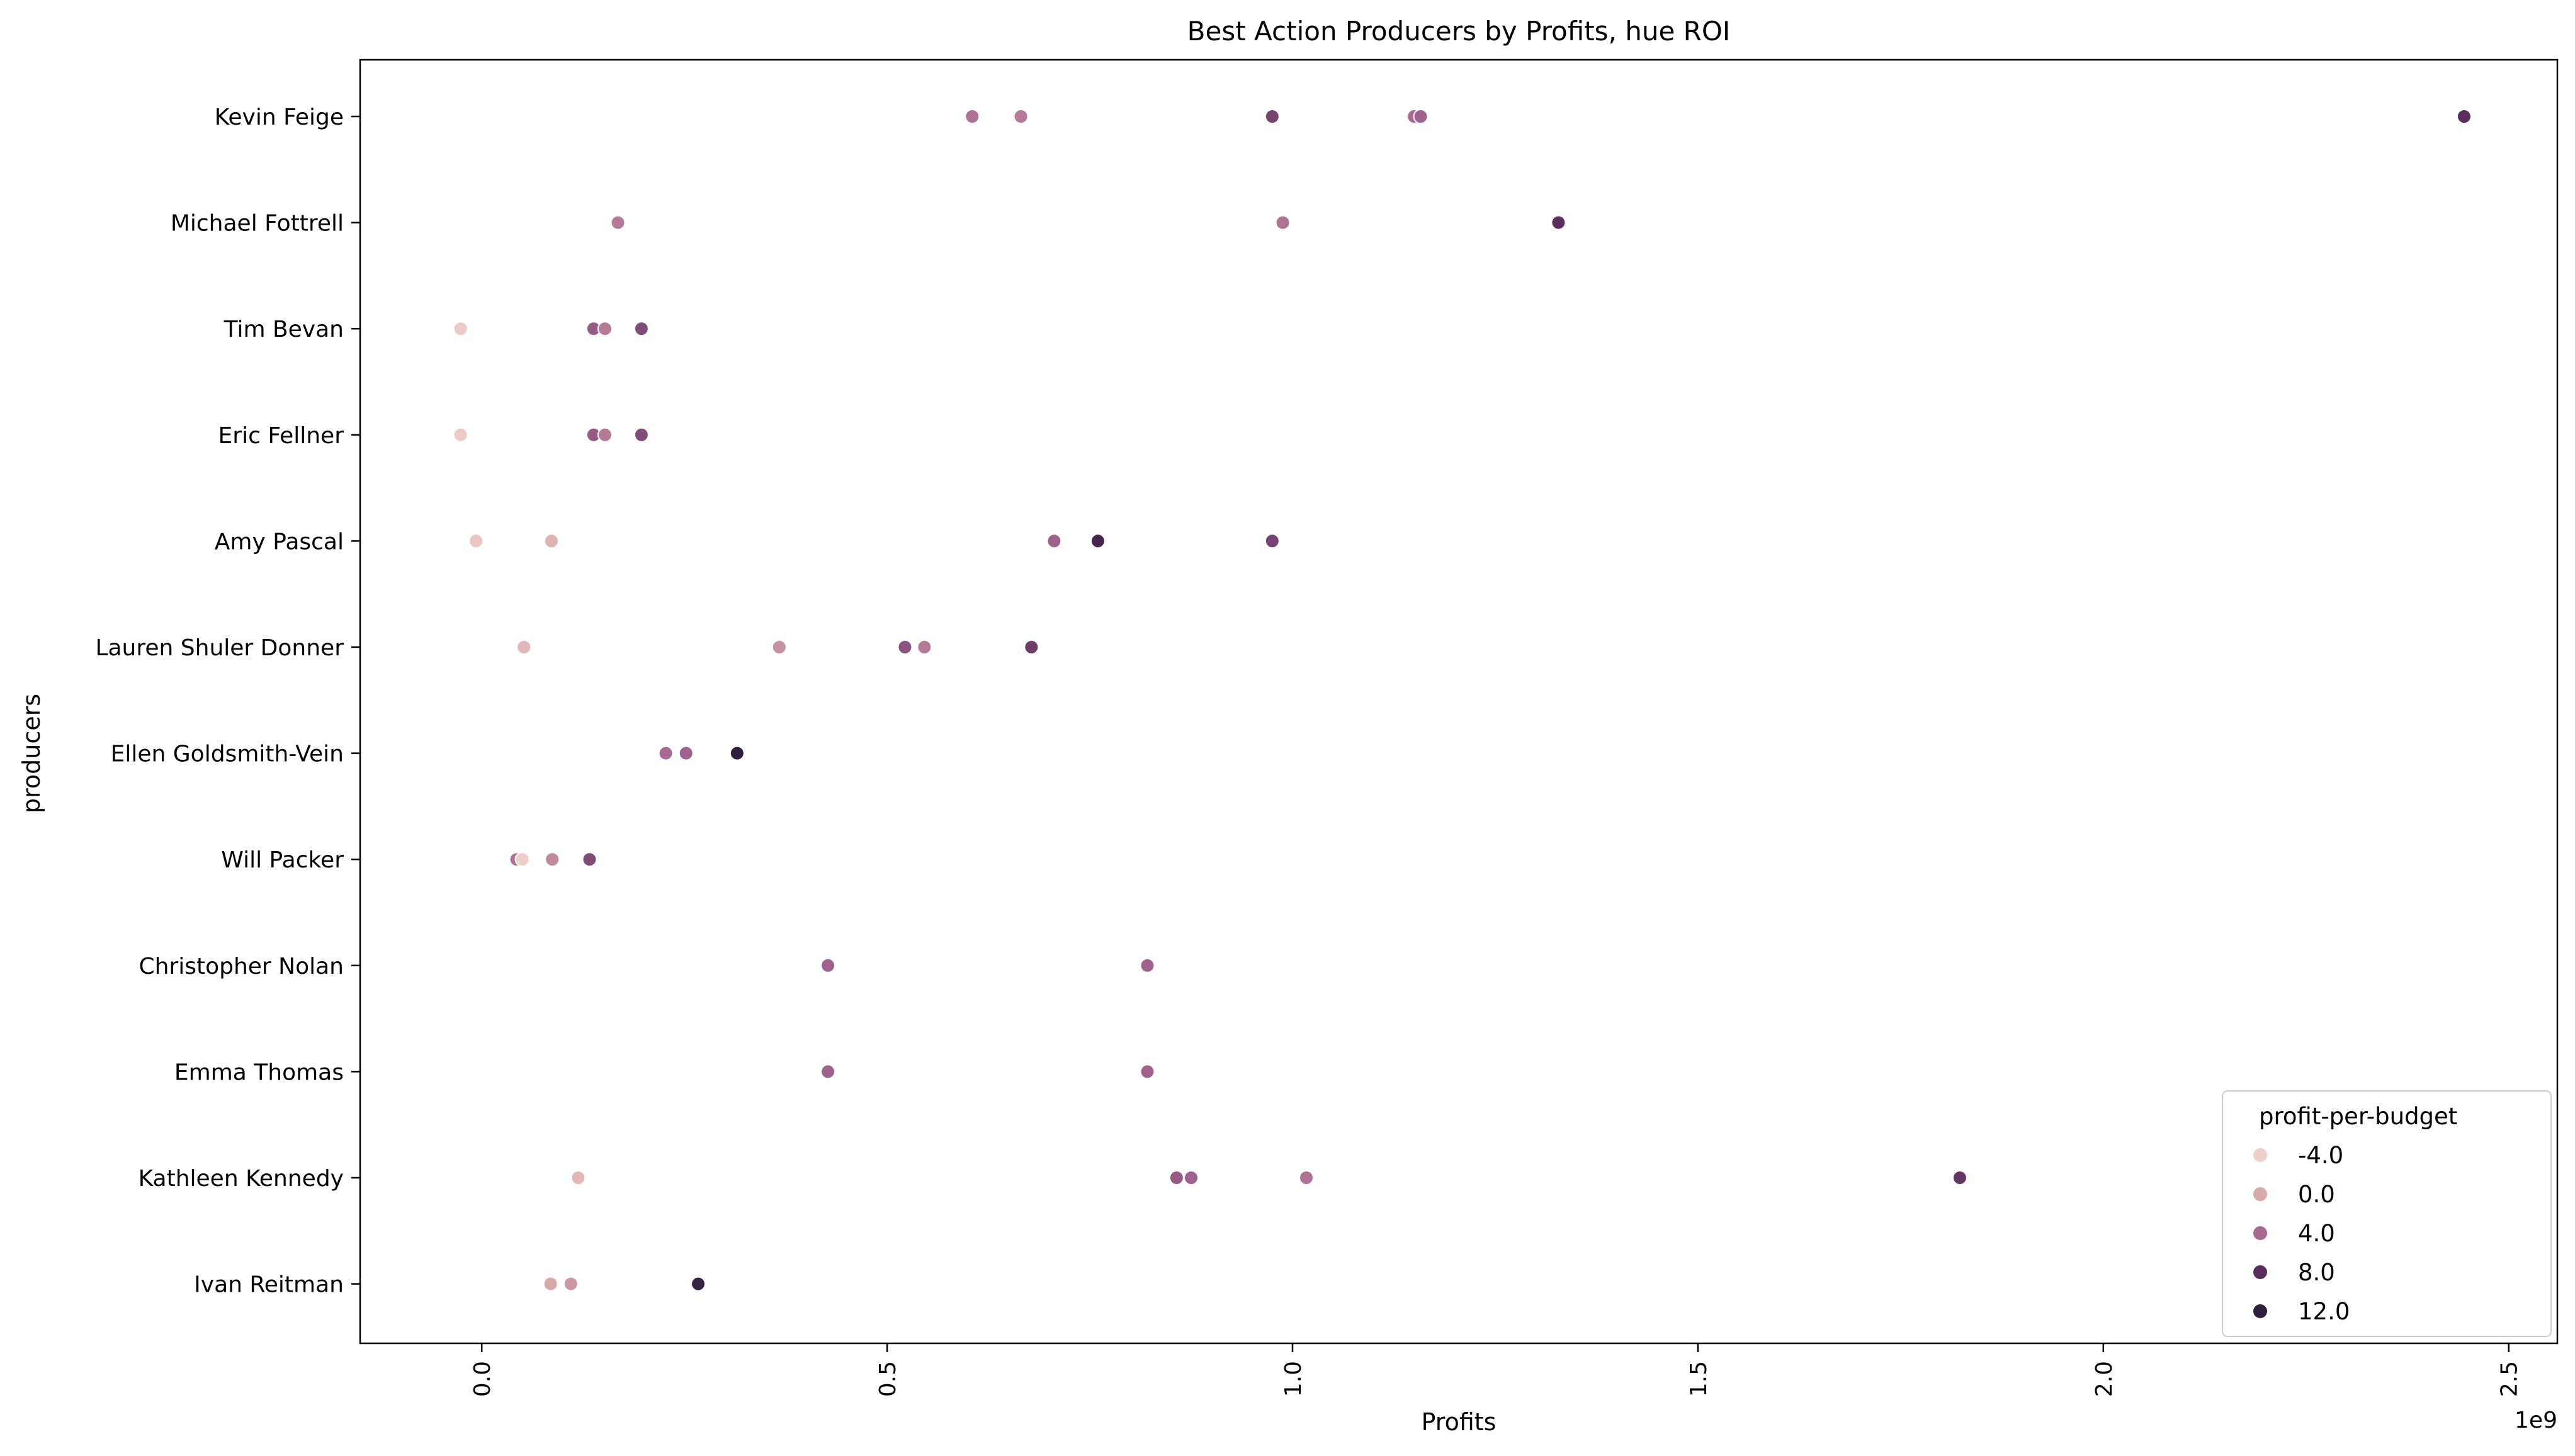  What do you see at coordinates (1699, 1379) in the screenshot?
I see `x-tick-label: 1.5` at bounding box center [1699, 1379].